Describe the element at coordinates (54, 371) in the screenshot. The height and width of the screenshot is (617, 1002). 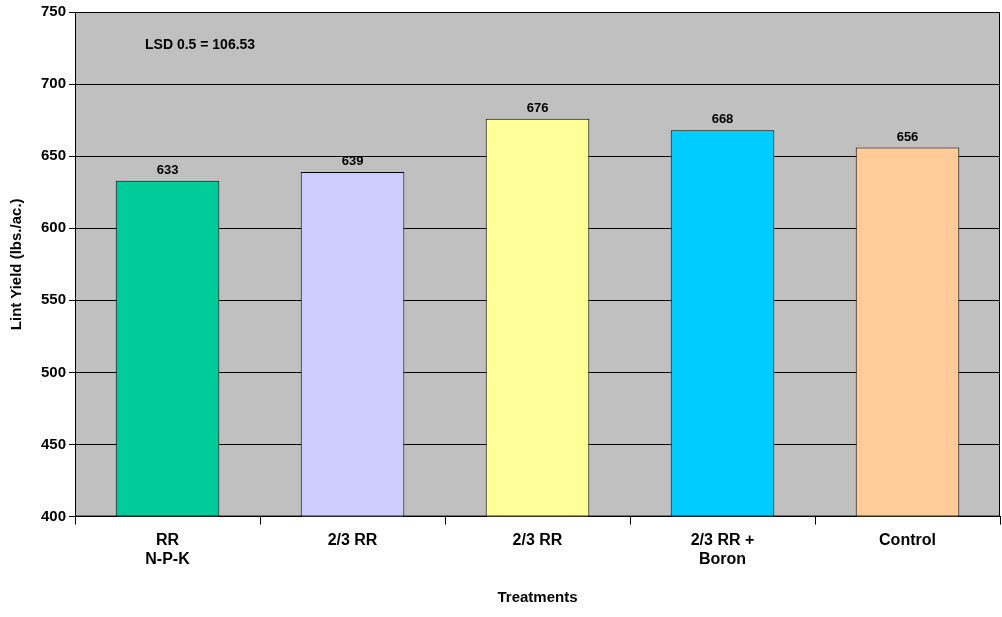
I see `y-tick-label: 500` at that location.